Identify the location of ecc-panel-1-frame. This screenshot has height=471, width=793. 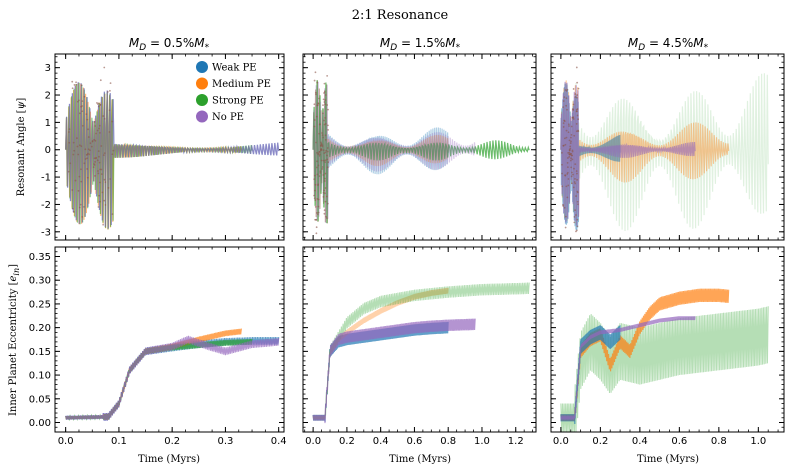
(419, 339).